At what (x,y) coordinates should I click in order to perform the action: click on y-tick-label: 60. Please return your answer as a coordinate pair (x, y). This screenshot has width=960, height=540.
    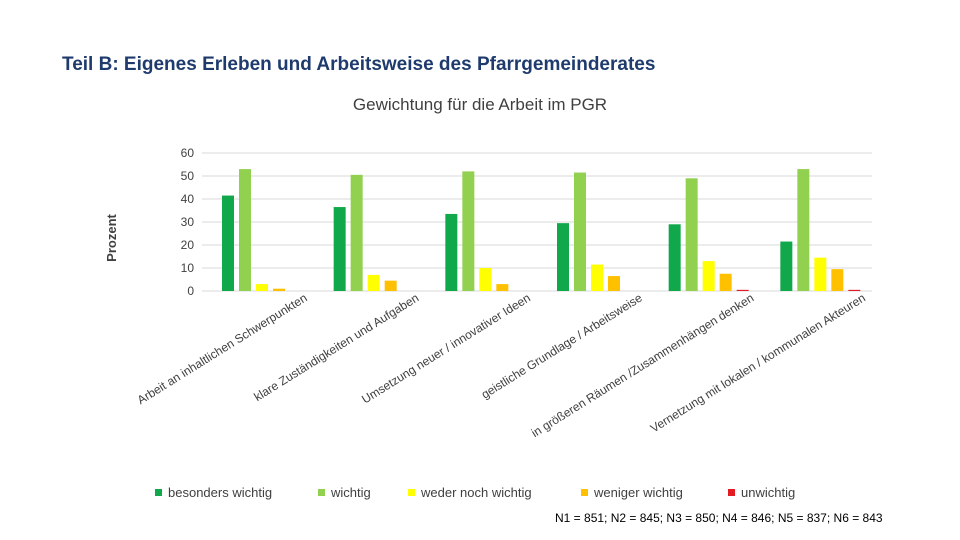
    Looking at the image, I should click on (188, 153).